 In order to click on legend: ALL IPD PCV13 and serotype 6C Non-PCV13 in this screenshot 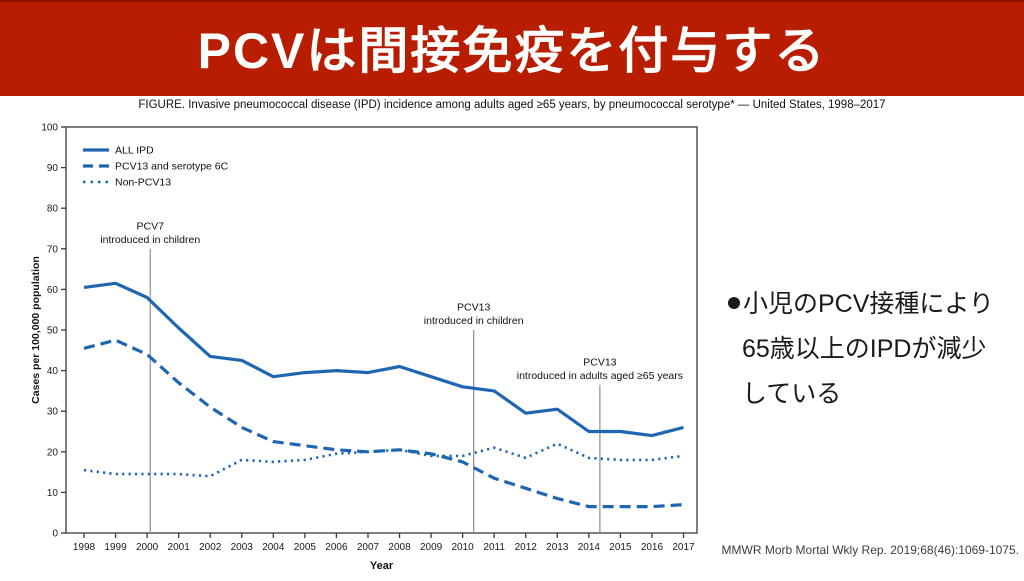, I will do `click(156, 167)`.